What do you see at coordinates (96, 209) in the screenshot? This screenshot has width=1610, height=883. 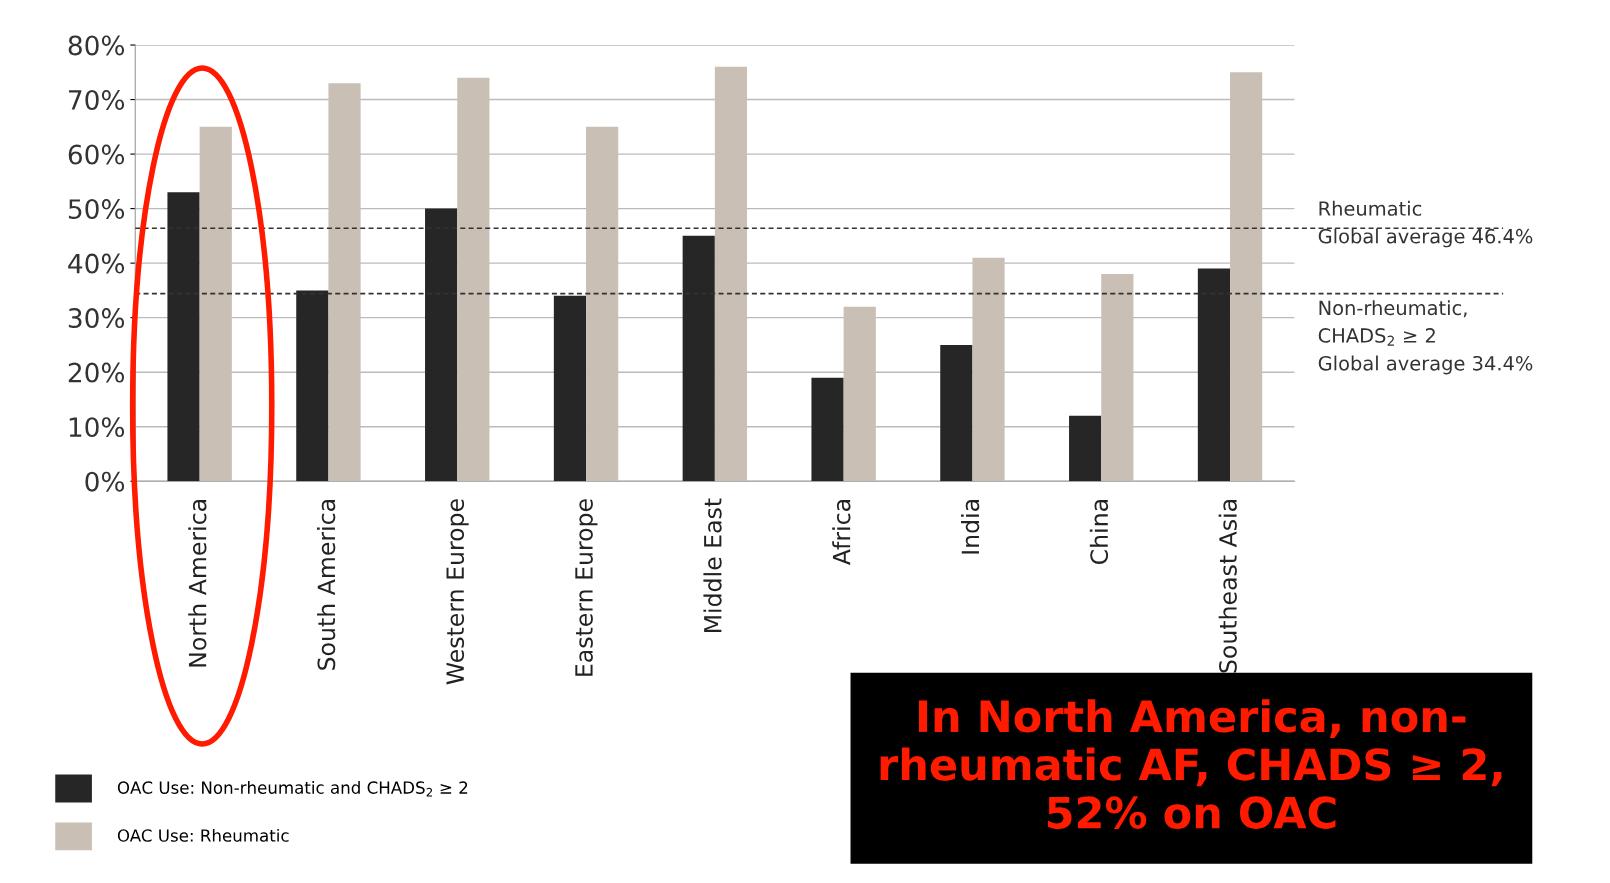 I see `y-tick-label: 50%` at bounding box center [96, 209].